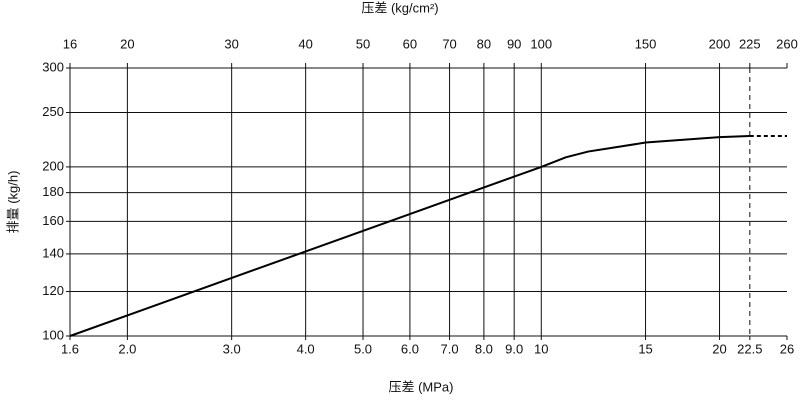 This screenshot has width=800, height=403. Describe the element at coordinates (53, 66) in the screenshot. I see `y-tick-label: 300` at that location.